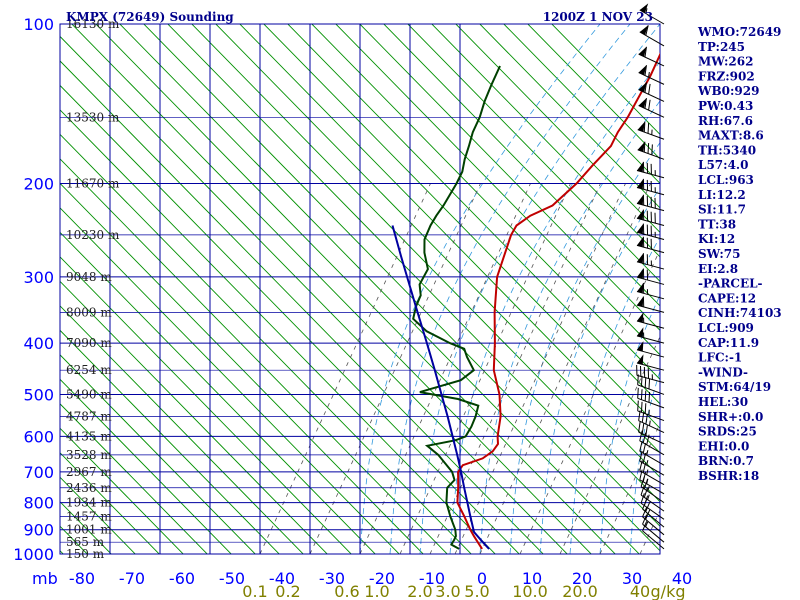  I want to click on dry-adiabat--5, so click(146, 466).